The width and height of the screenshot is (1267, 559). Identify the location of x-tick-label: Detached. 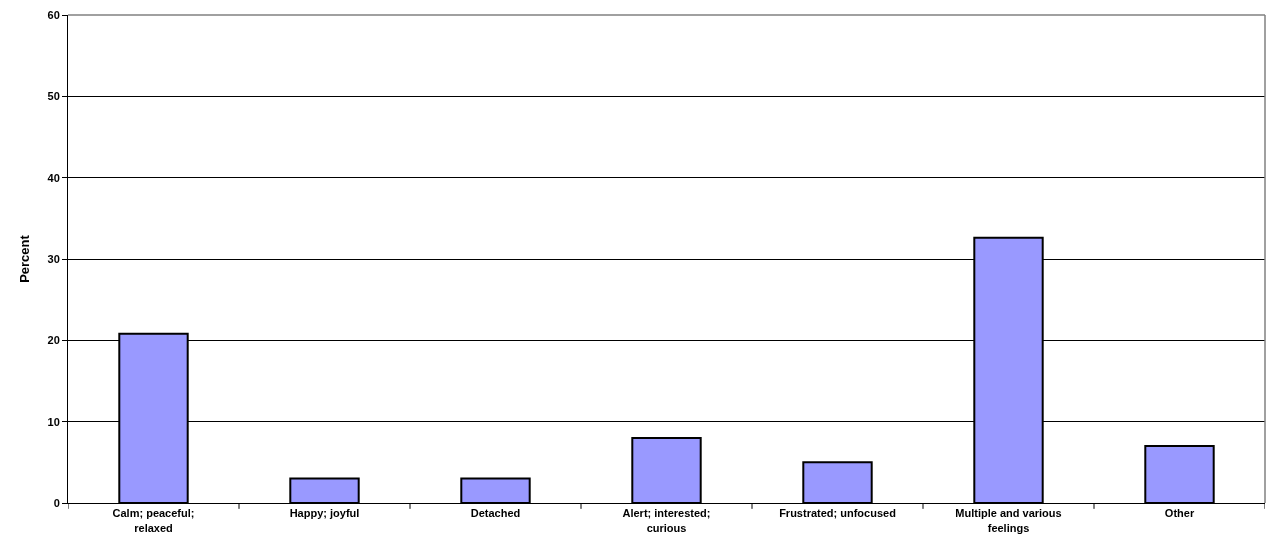
(495, 513).